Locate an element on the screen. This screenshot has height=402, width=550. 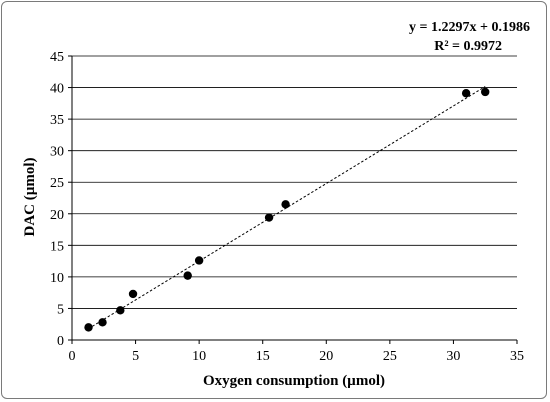
y-tick-label: 0 is located at coordinates (60, 341).